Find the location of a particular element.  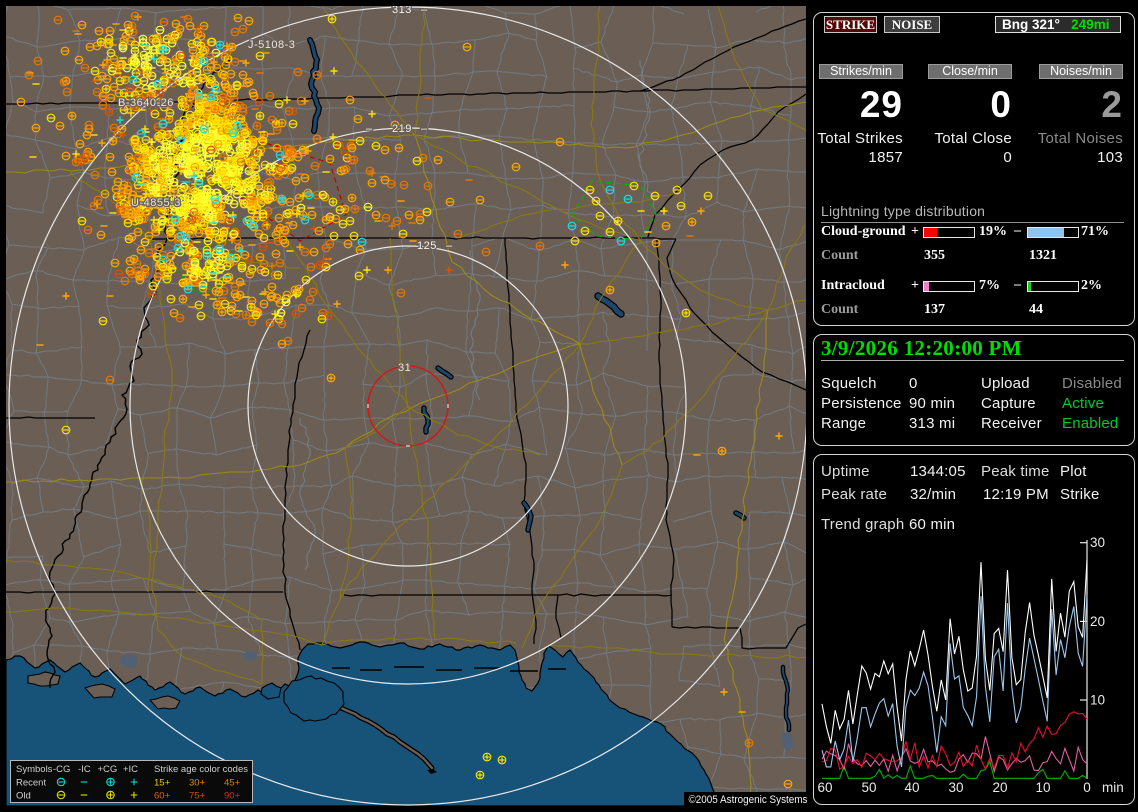

svg-text: 90+ is located at coordinates (232, 796).